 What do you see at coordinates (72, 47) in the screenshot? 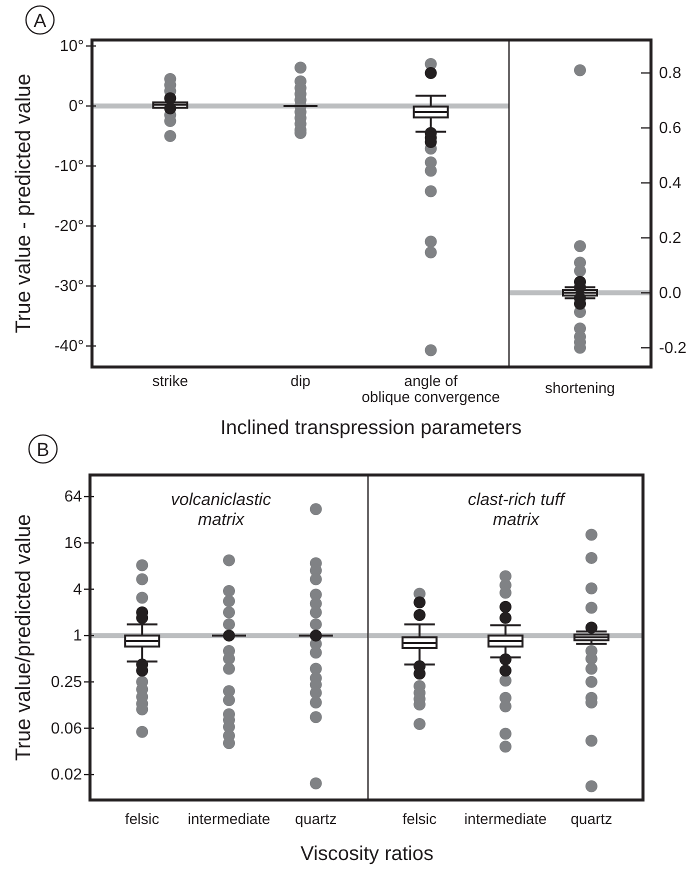
I see `y-tick-label: 10°` at bounding box center [72, 47].